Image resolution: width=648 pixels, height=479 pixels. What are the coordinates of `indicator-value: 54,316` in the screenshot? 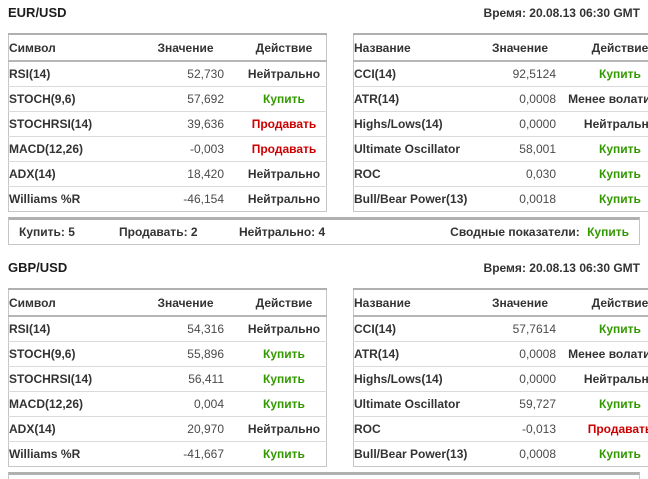 It's located at (205, 329).